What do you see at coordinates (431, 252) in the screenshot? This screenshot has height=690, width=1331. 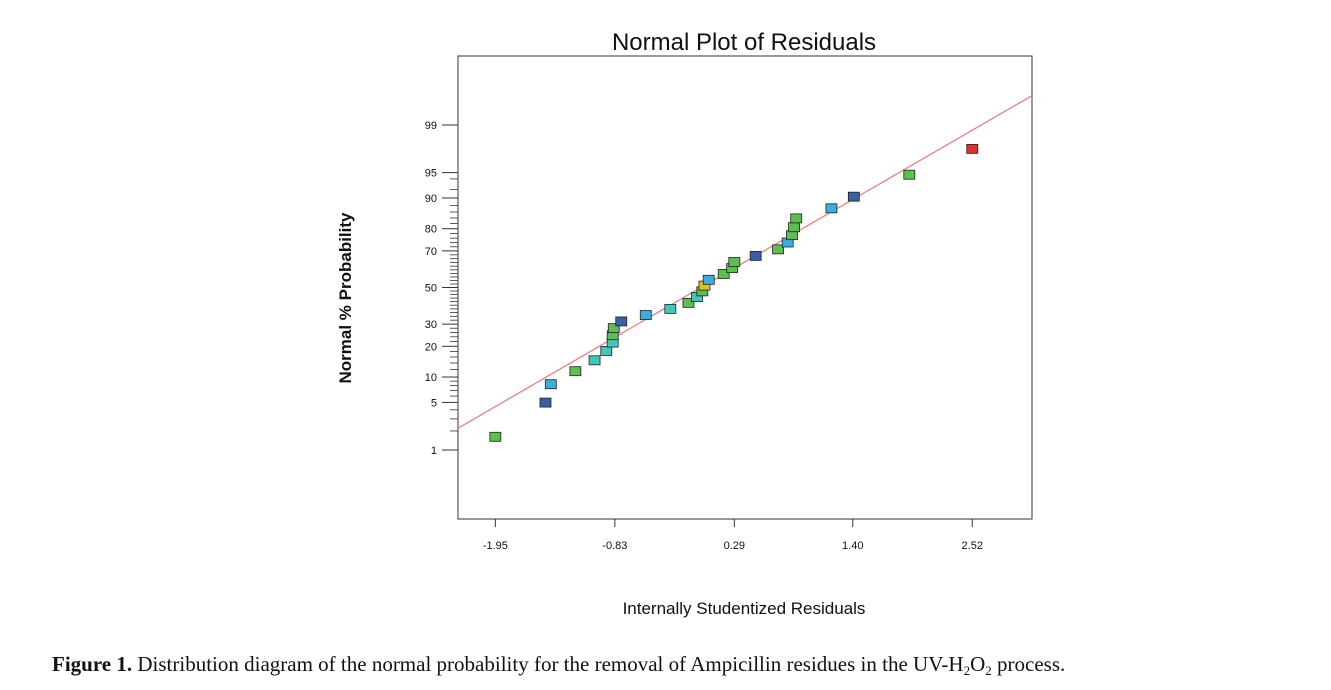 I see `y-tick-label: 70` at bounding box center [431, 252].